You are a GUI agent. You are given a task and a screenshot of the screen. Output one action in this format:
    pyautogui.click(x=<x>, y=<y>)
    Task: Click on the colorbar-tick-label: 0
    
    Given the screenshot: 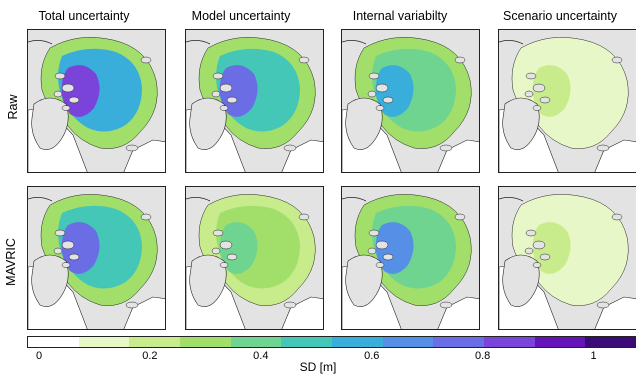 What is the action you would take?
    pyautogui.click(x=39, y=356)
    